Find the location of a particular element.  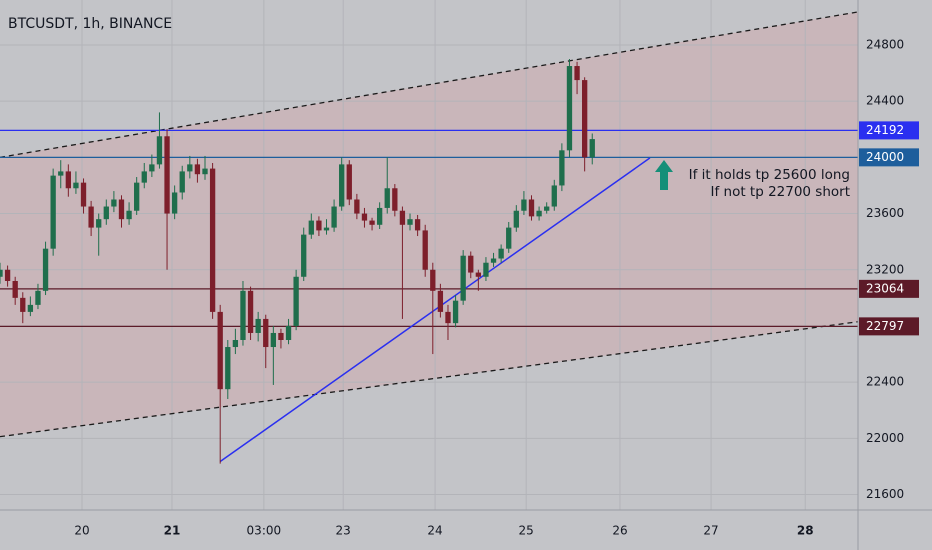

chart-title: BTCUSDT, 1h, BINANCE is located at coordinates (90, 24).